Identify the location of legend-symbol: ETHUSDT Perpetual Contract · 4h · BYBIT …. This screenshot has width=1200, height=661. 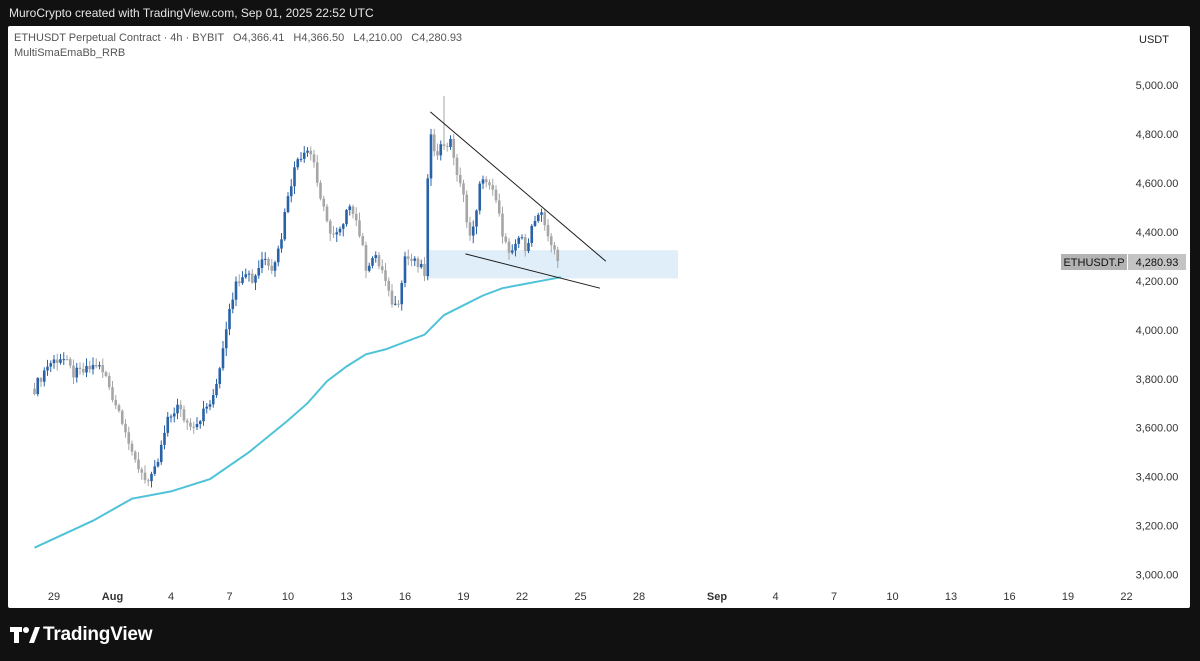
(238, 38).